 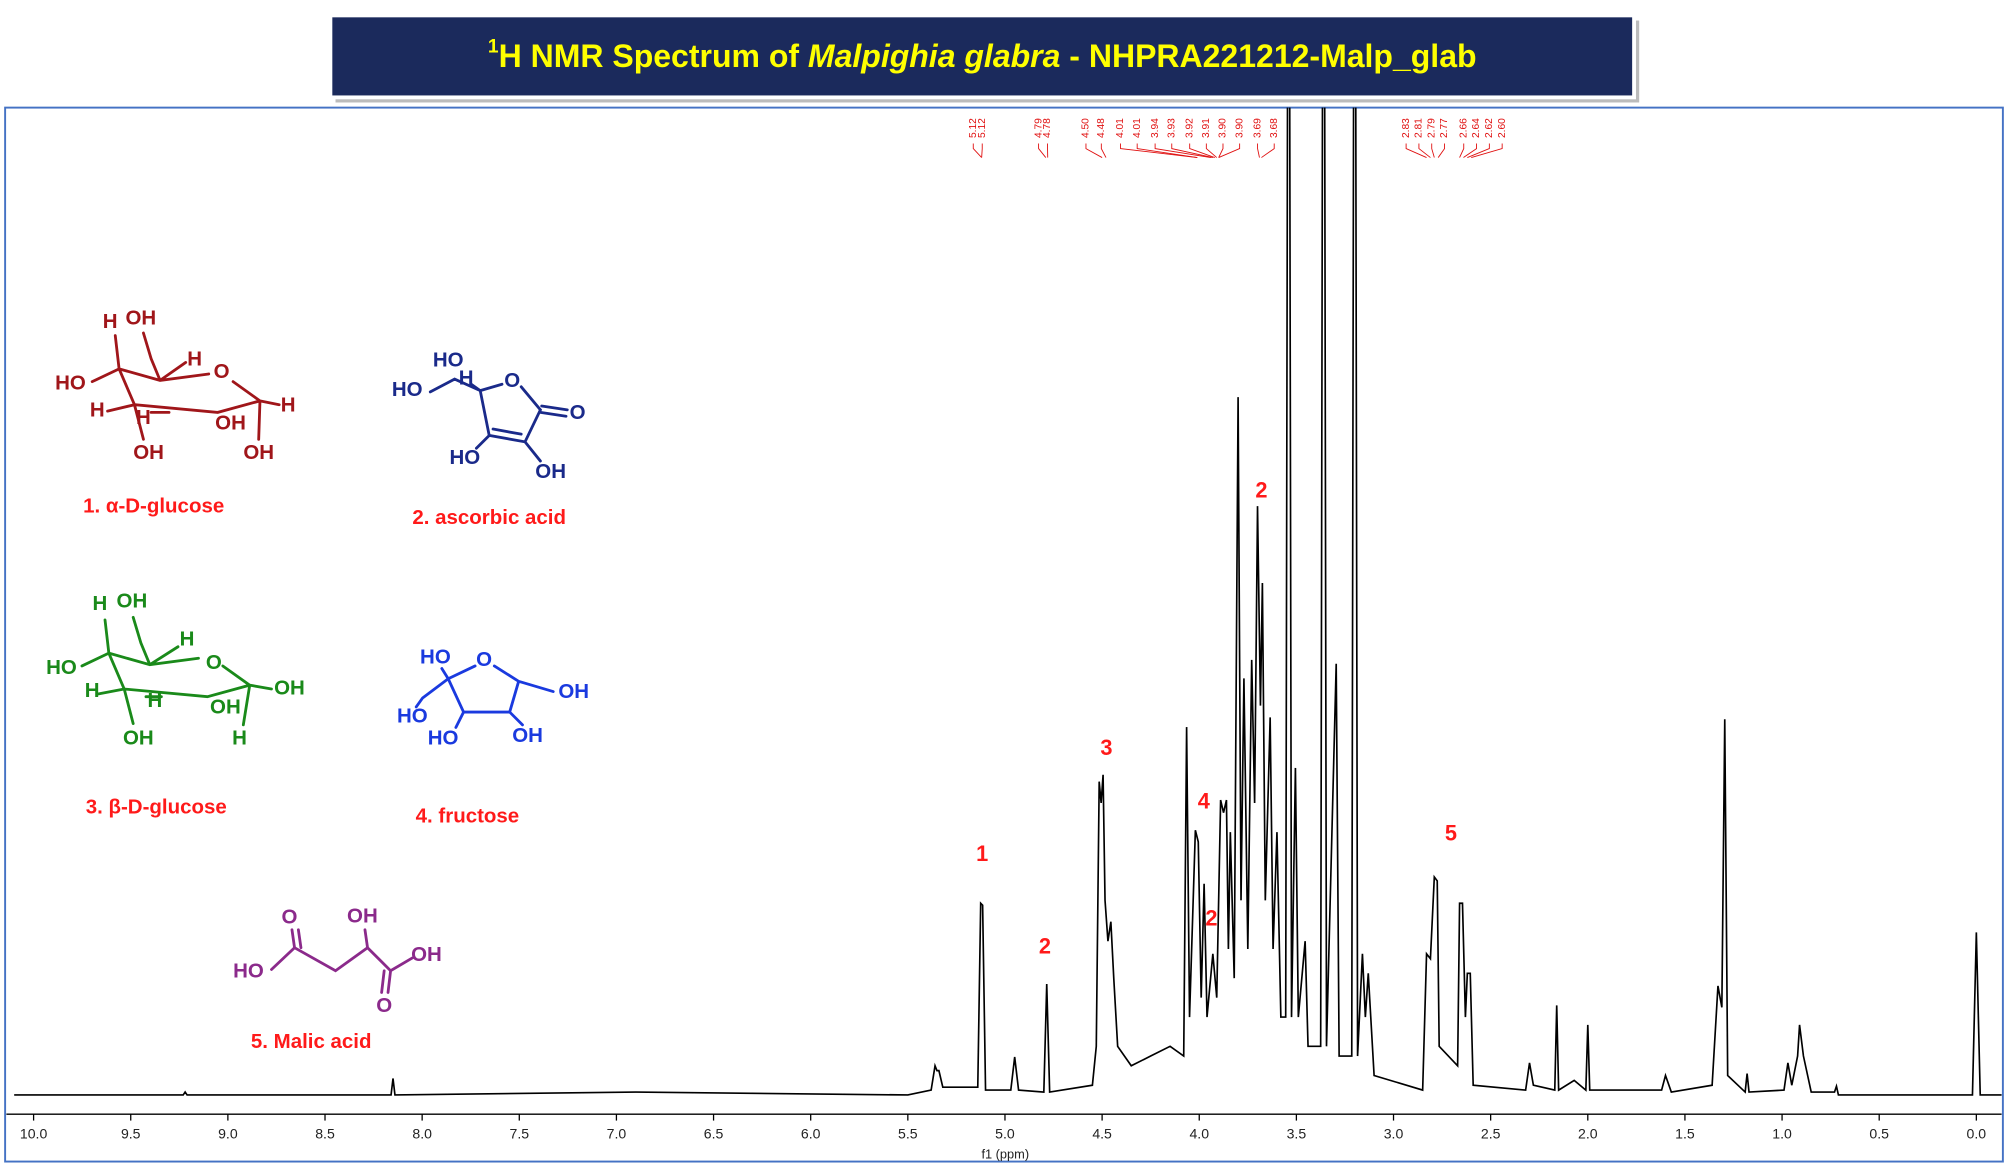 What do you see at coordinates (1431, 128) in the screenshot?
I see `peak-label: 2.79` at bounding box center [1431, 128].